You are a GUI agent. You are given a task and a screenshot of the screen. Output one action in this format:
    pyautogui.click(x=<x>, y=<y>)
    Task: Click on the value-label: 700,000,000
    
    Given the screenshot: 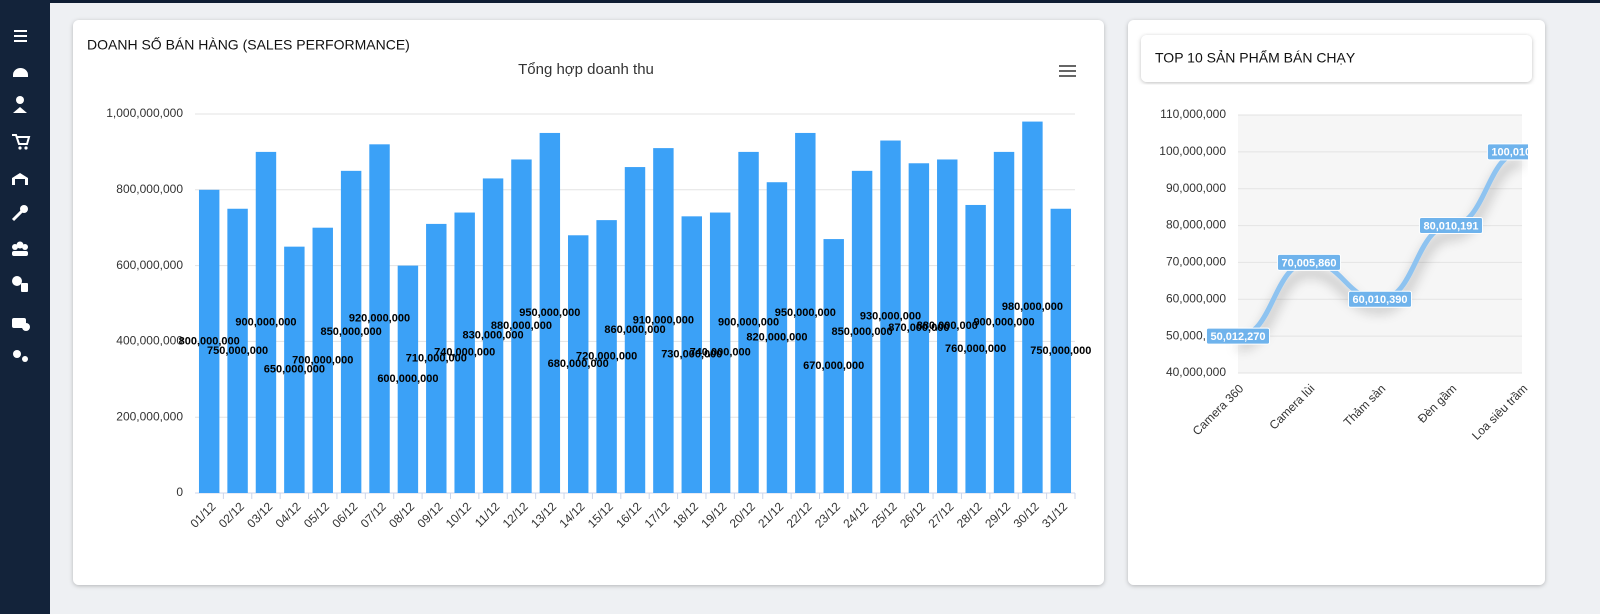 What is the action you would take?
    pyautogui.click(x=322, y=360)
    